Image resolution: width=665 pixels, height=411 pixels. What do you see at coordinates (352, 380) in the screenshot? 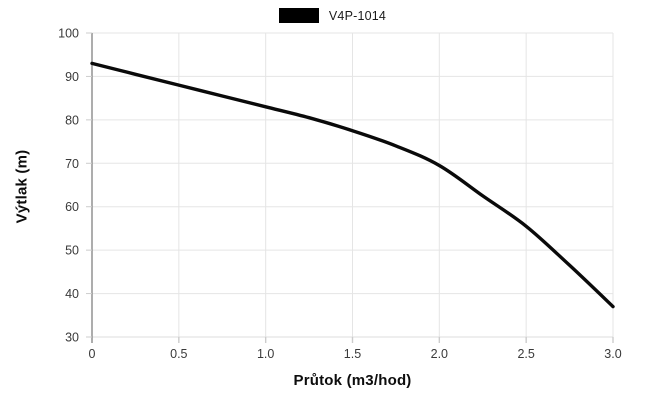
I see `x-axis-title: Průtok (m3/hod)` at bounding box center [352, 380].